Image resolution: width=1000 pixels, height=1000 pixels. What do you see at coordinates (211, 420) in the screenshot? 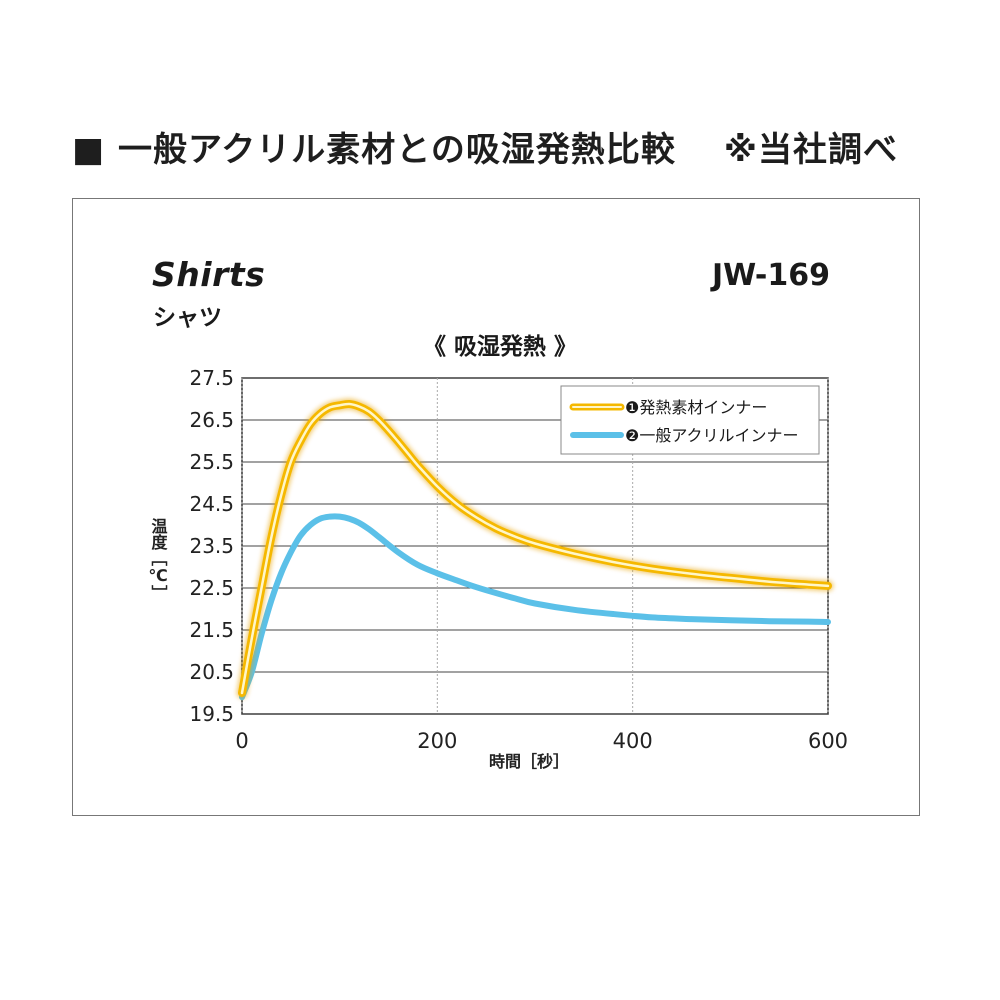
I see `y-tick-label: 26.5` at bounding box center [211, 420].